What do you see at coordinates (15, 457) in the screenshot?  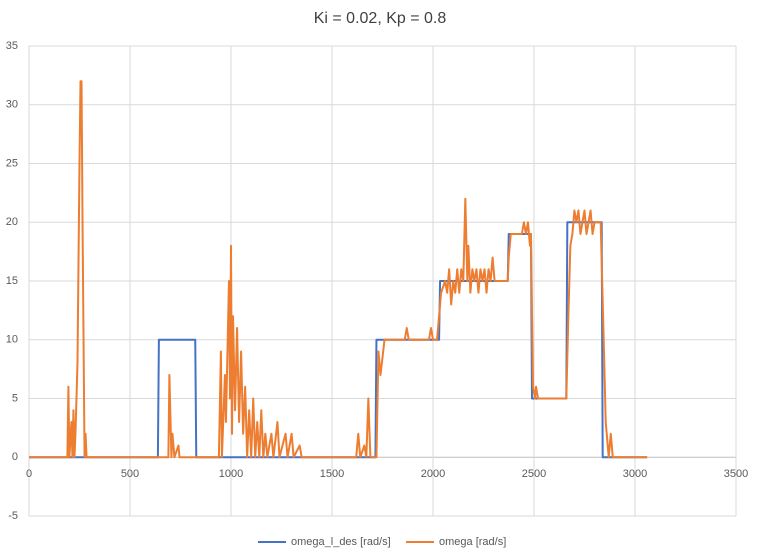 I see `y-tick-label: 0` at bounding box center [15, 457].